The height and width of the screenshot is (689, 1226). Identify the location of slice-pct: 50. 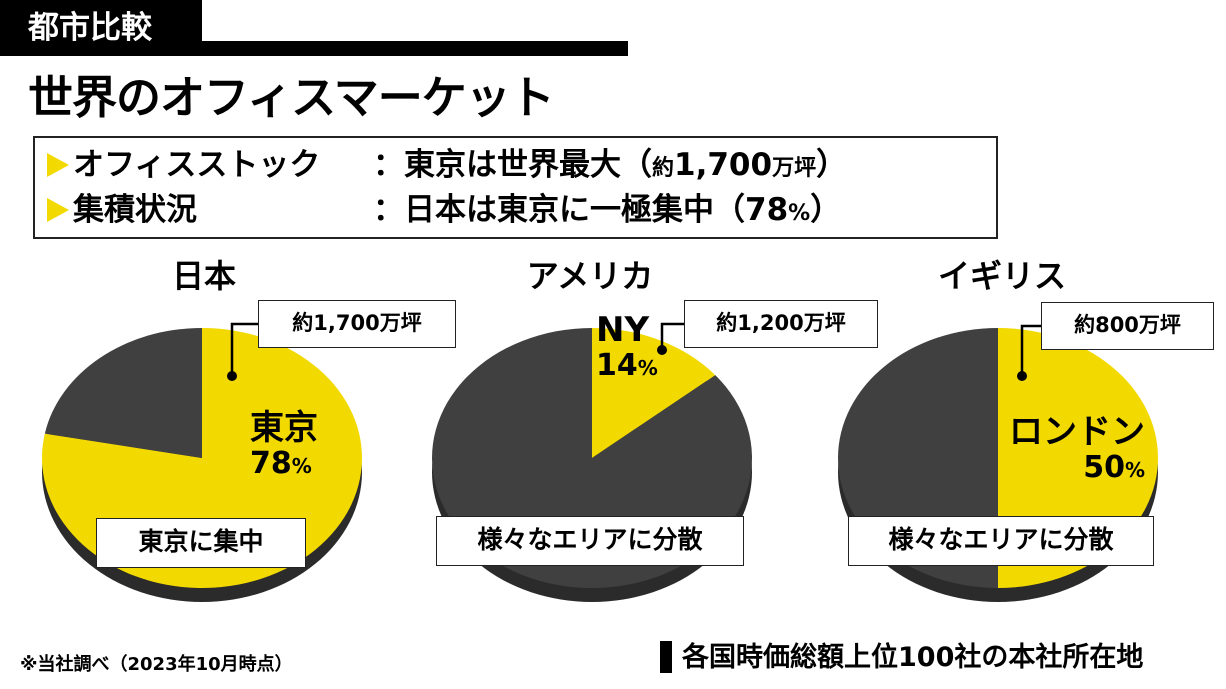
(1104, 468).